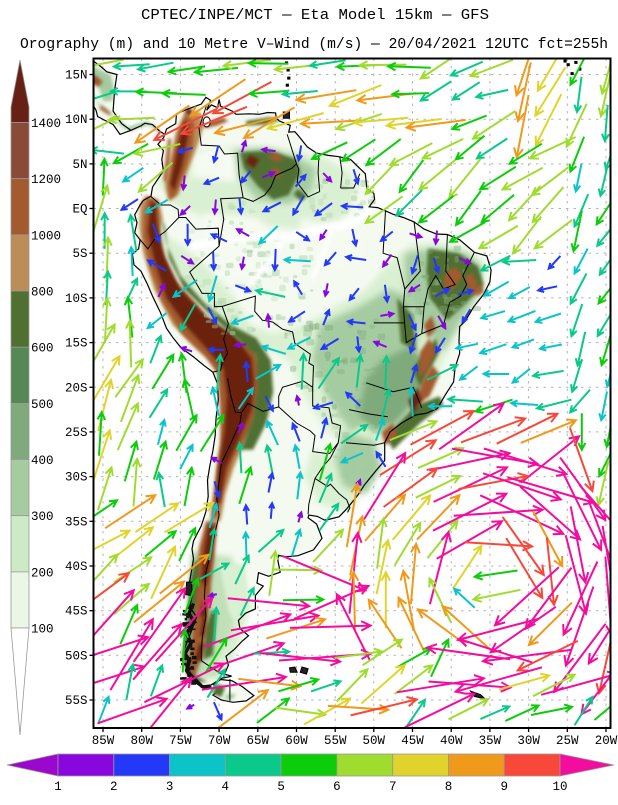 The image size is (618, 805). What do you see at coordinates (76, 299) in the screenshot?
I see `svg-text: 10S` at bounding box center [76, 299].